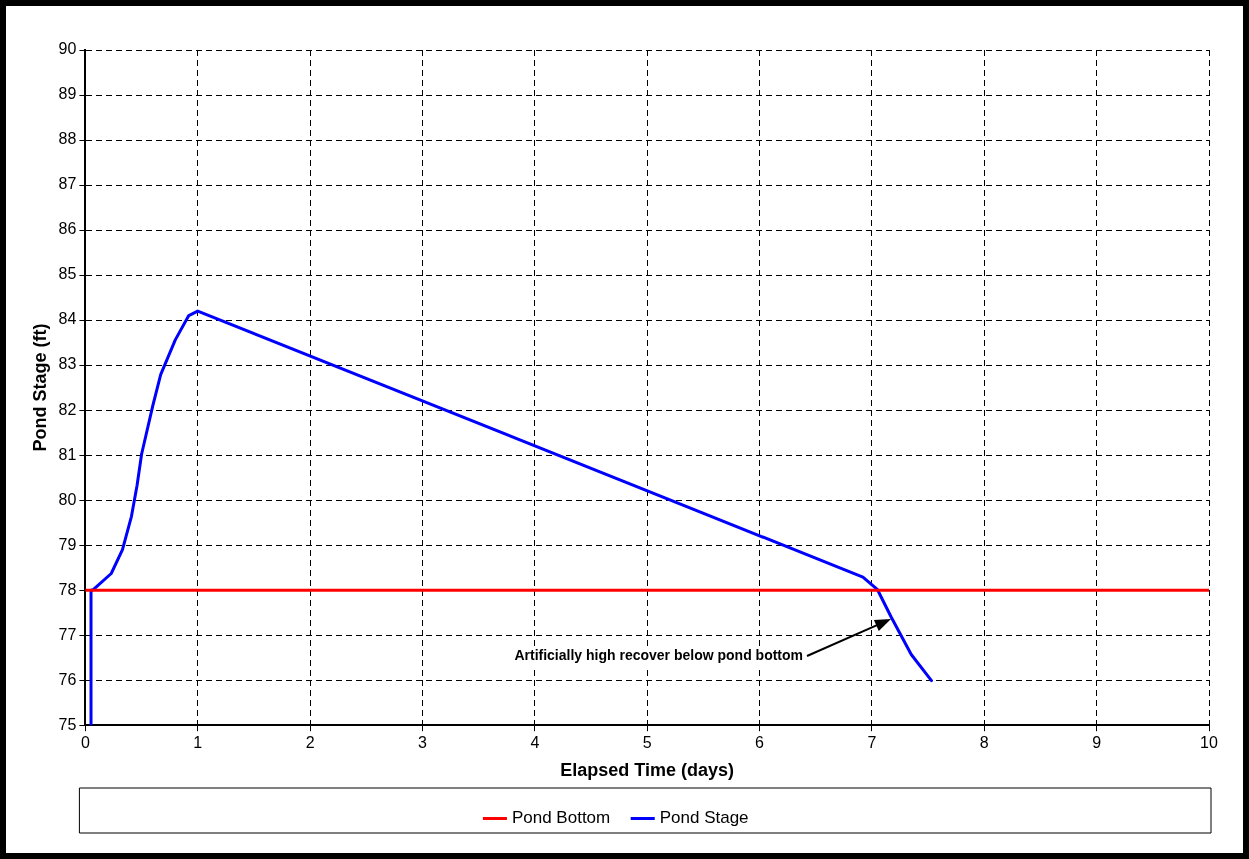 Image resolution: width=1249 pixels, height=859 pixels. Describe the element at coordinates (659, 655) in the screenshot. I see `annotation: Artificially high recover below pond bottom` at that location.